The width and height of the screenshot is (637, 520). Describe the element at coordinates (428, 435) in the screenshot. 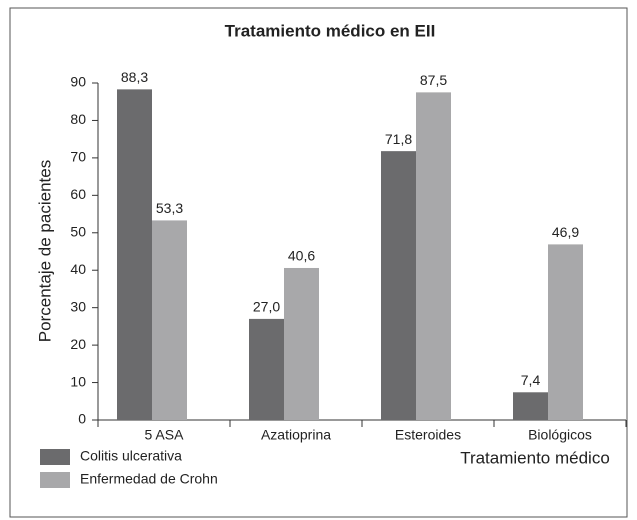

I see `x-tick-label: Esteroides` at that location.